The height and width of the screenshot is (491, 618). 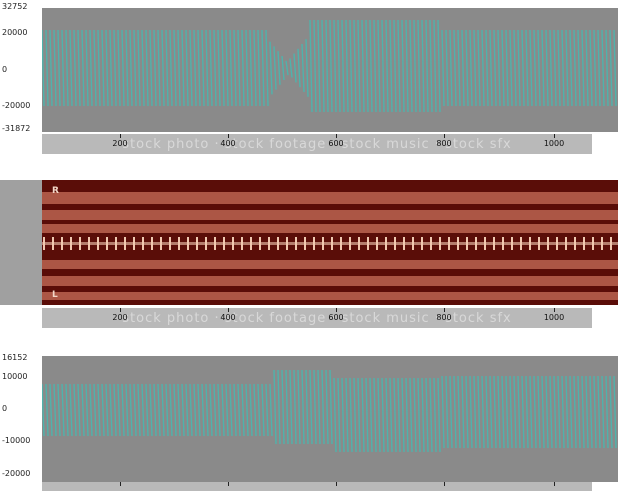 I want to click on spectrogram-side, so click(x=21, y=242).